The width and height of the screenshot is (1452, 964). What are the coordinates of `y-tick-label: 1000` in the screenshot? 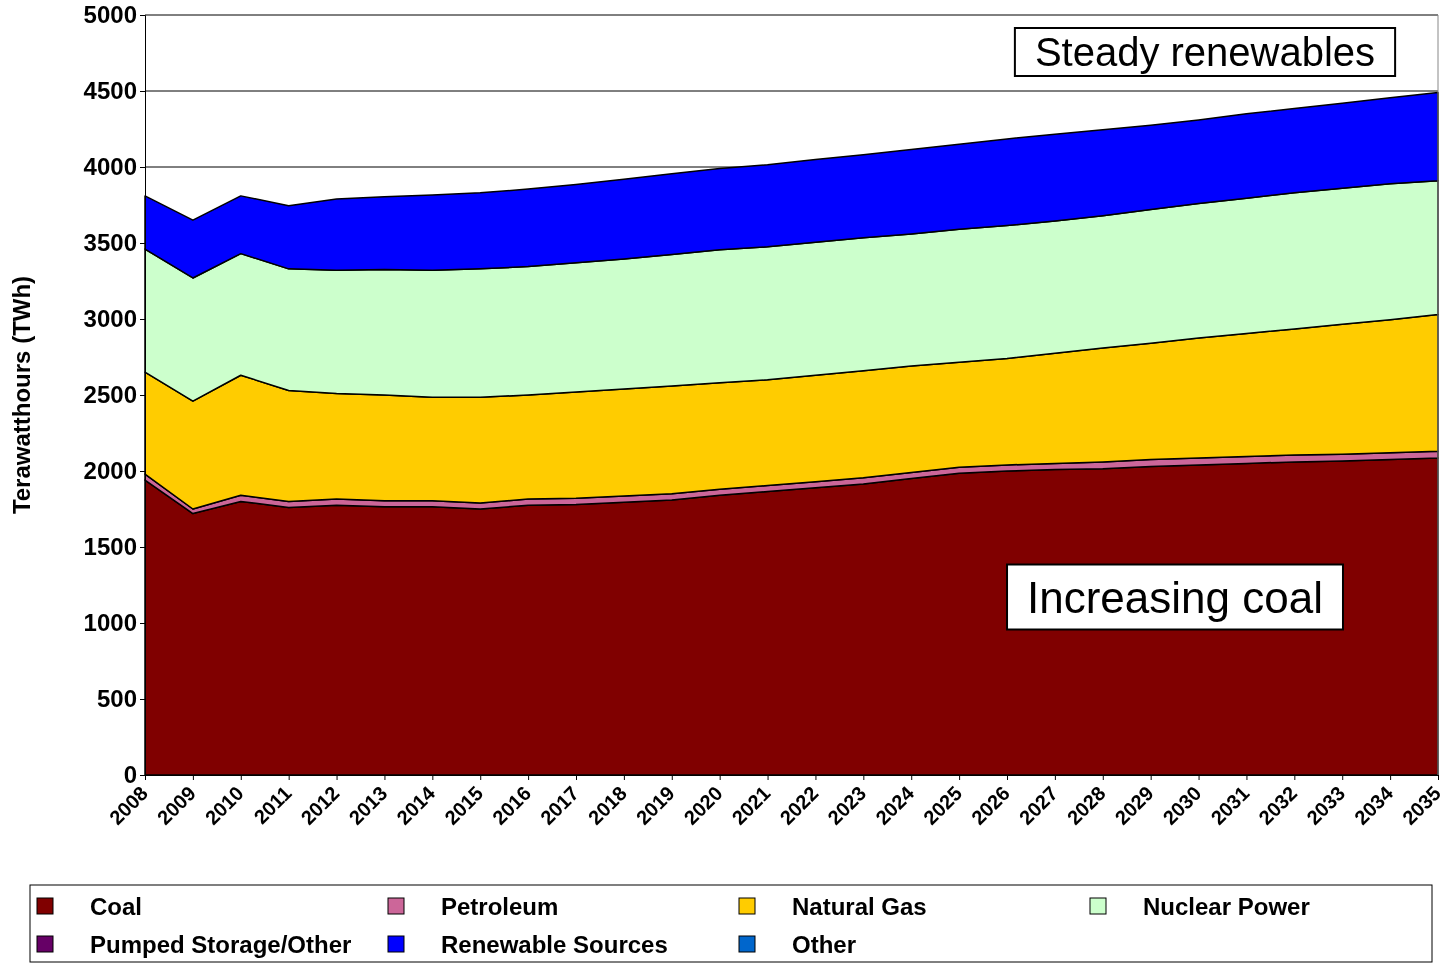 It's located at (110, 623).